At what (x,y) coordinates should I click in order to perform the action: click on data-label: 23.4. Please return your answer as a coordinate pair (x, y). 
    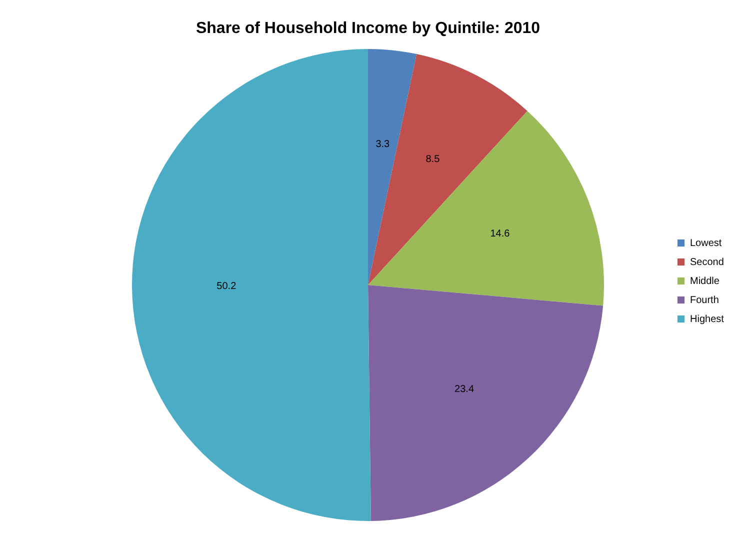
    Looking at the image, I should click on (464, 389).